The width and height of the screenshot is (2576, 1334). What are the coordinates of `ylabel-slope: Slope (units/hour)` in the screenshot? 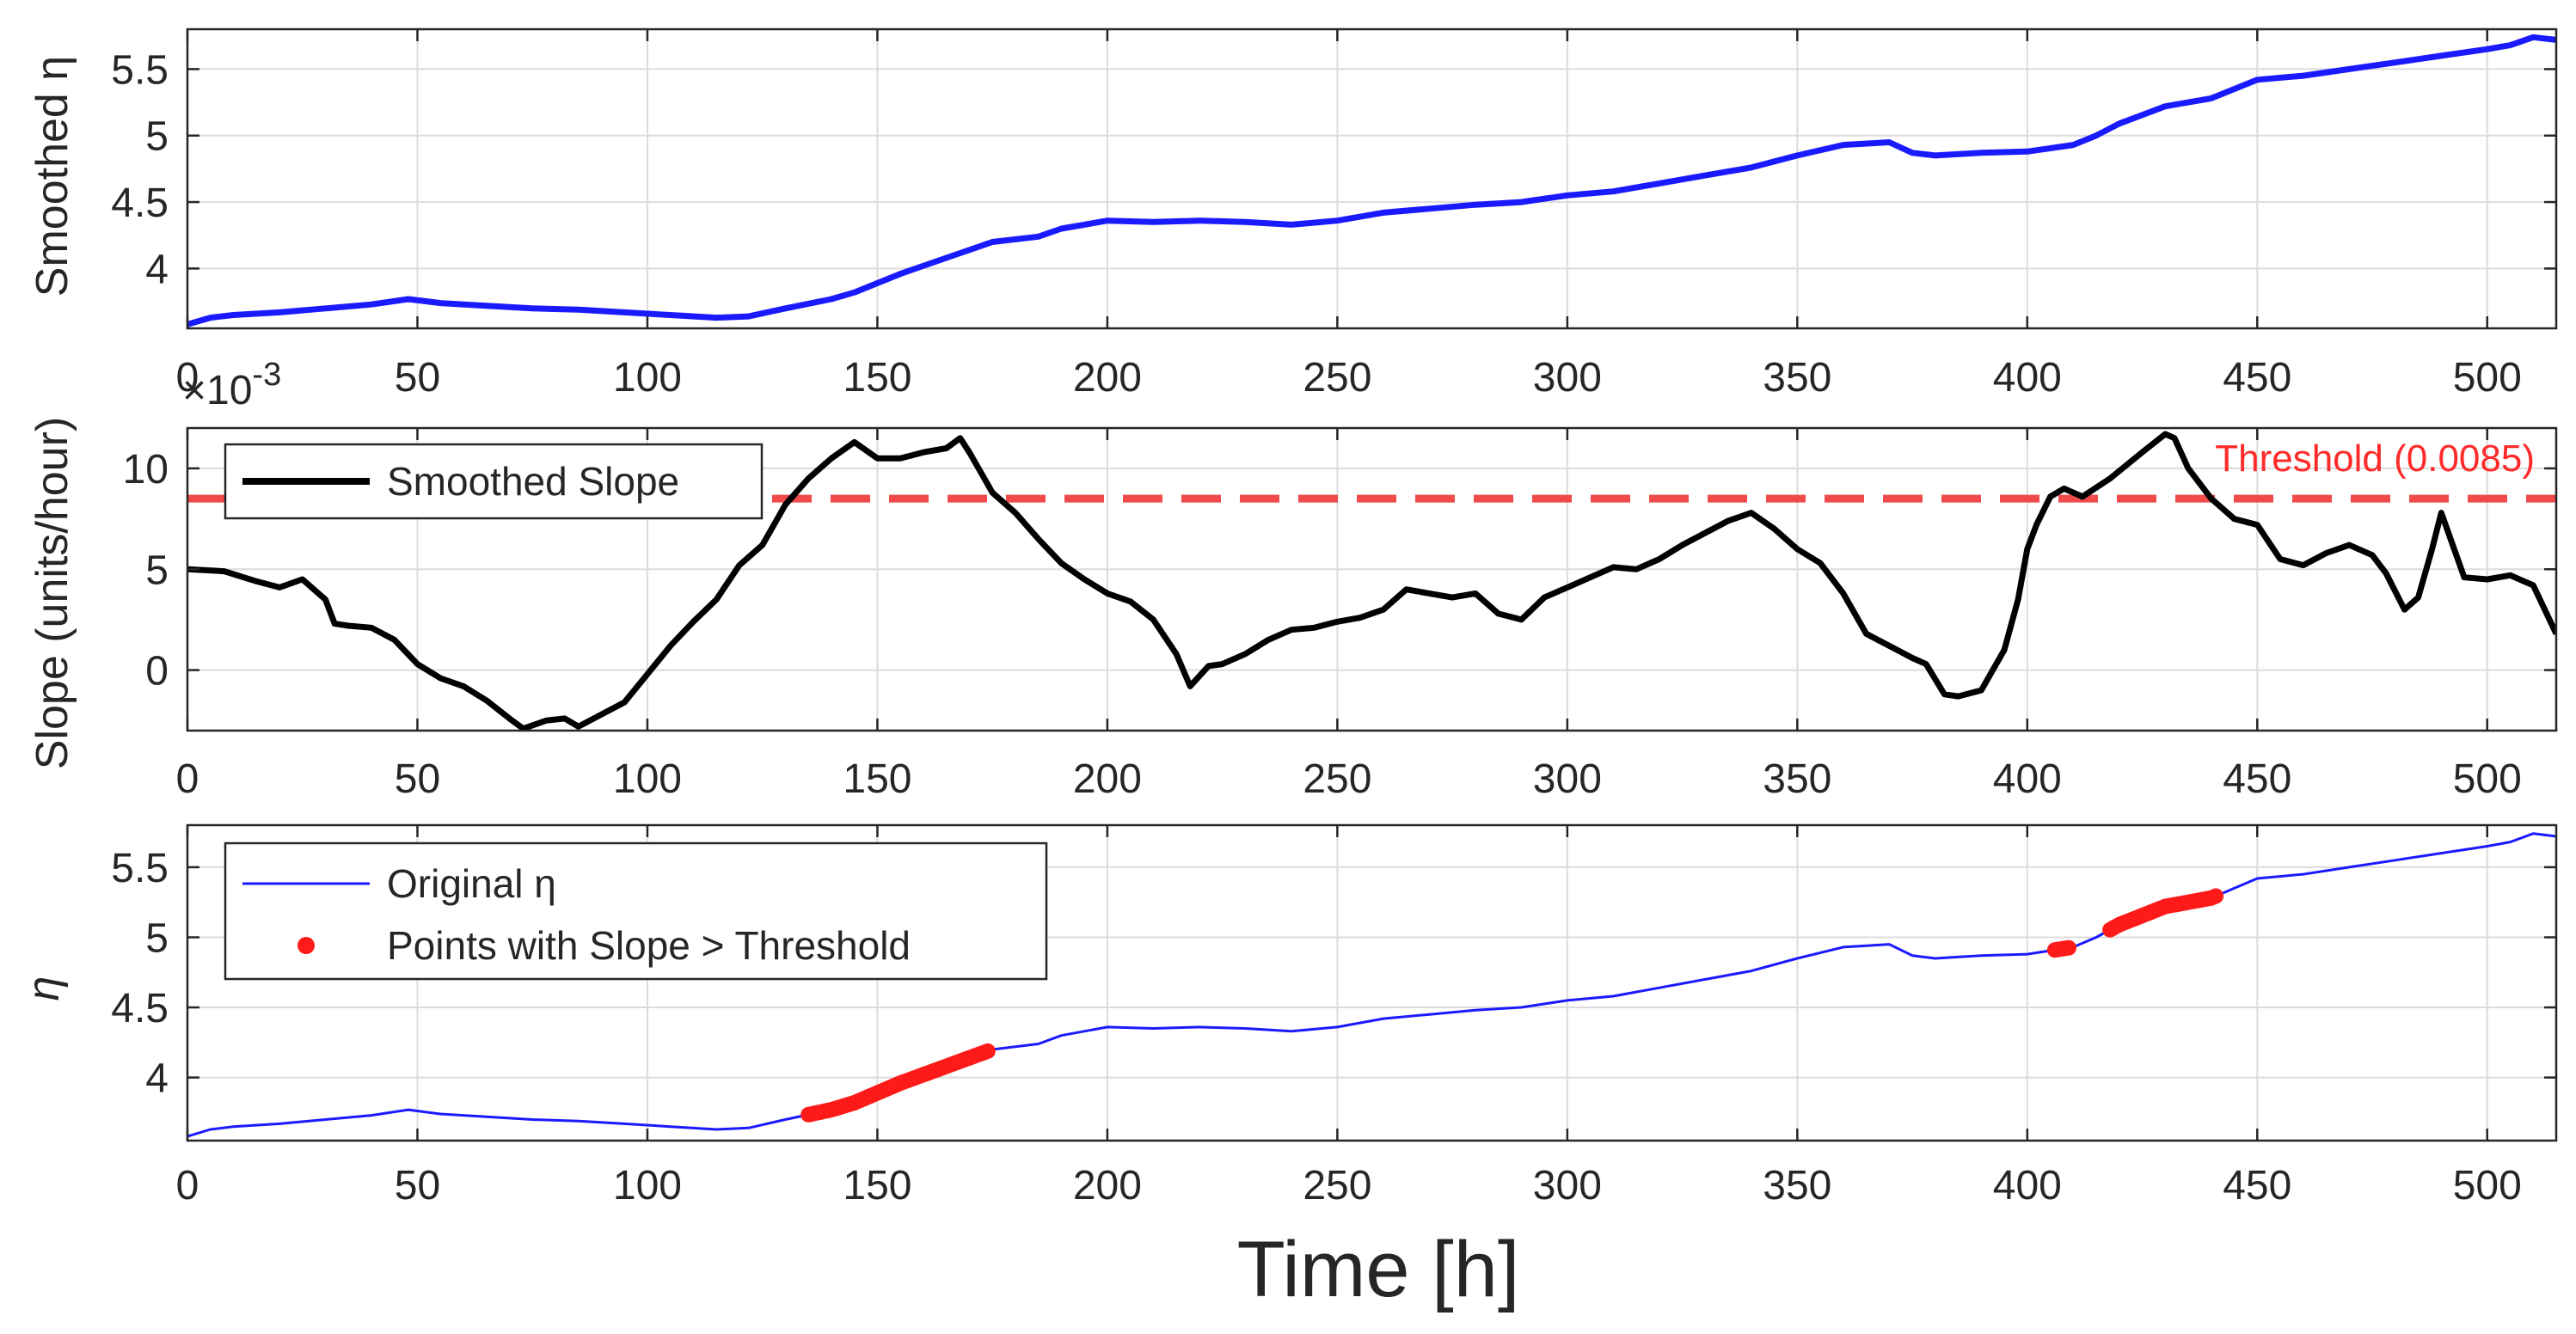 It's located at (52, 593).